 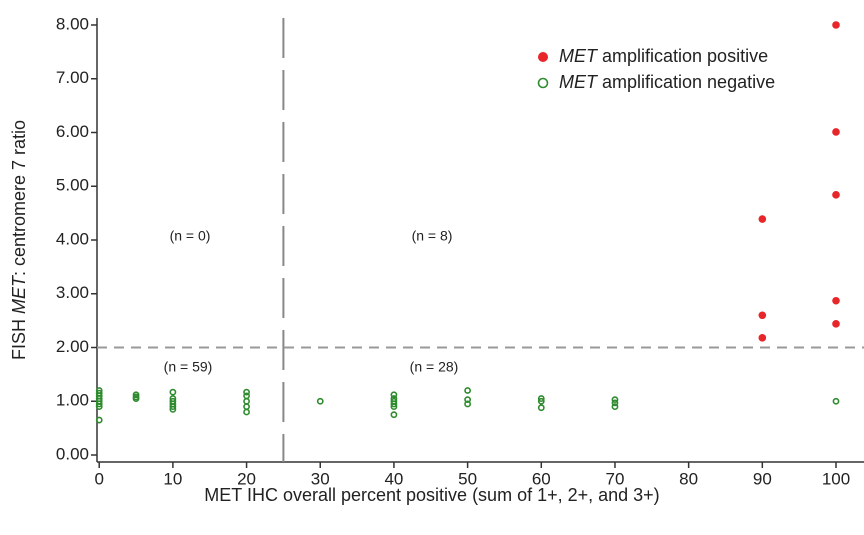 What do you see at coordinates (72, 292) in the screenshot?
I see `y-tick-label: 3.00` at bounding box center [72, 292].